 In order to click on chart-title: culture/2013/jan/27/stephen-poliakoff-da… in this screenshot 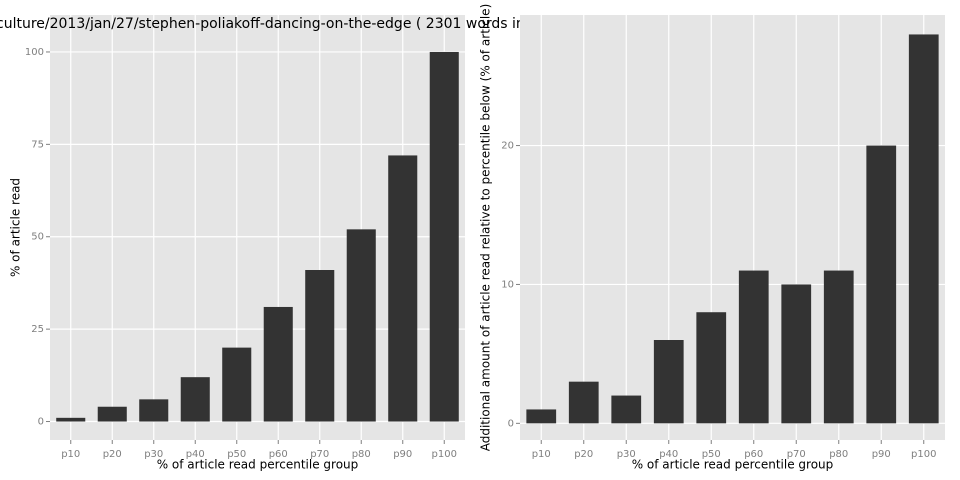, I will do `click(269, 24)`.